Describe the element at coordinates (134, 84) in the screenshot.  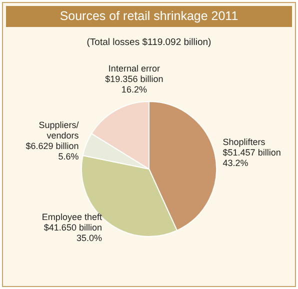
I see `data-label: $19.356 billion 16.2%` at that location.